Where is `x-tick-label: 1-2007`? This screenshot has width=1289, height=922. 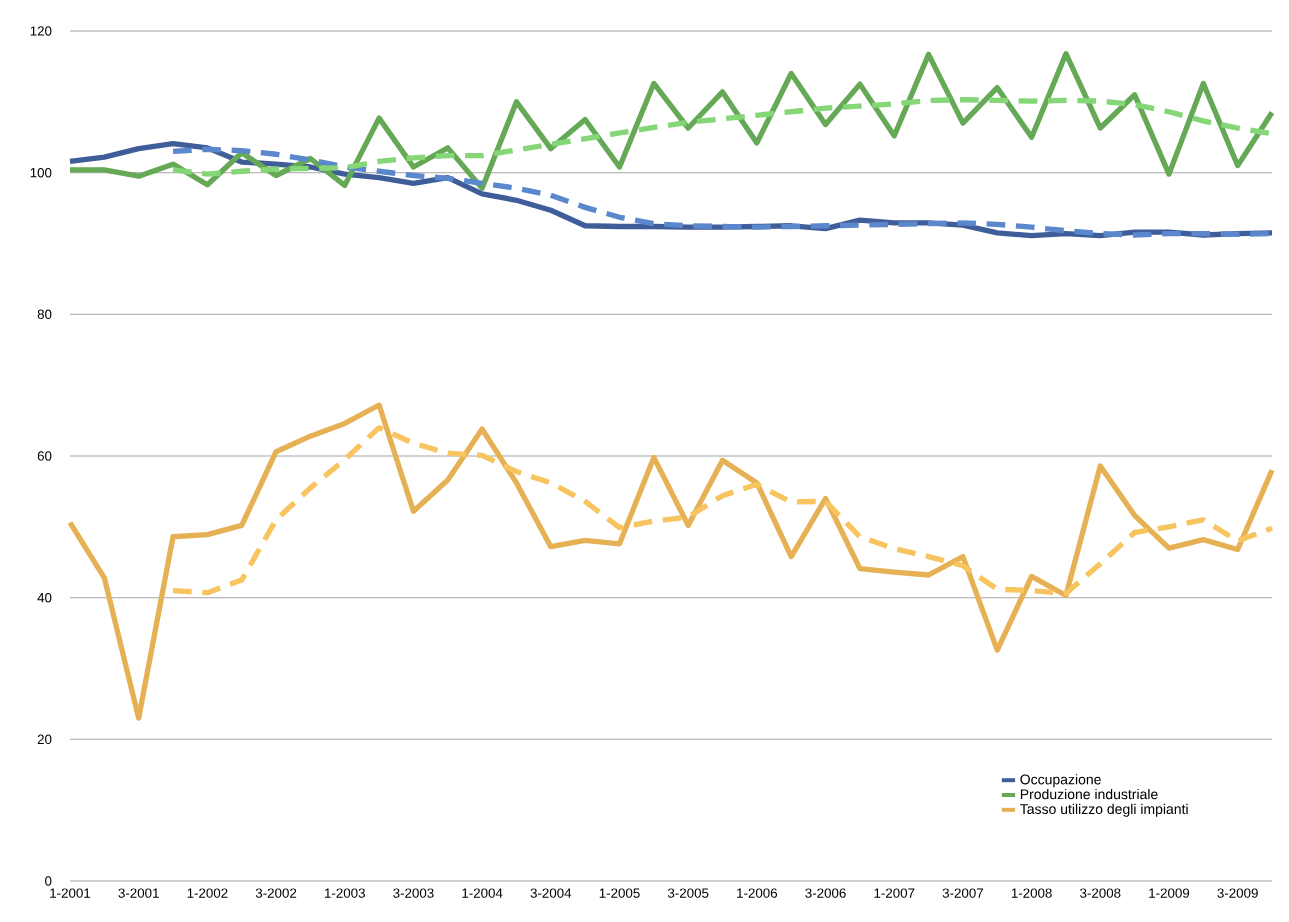 x-tick-label: 1-2007 is located at coordinates (894, 893).